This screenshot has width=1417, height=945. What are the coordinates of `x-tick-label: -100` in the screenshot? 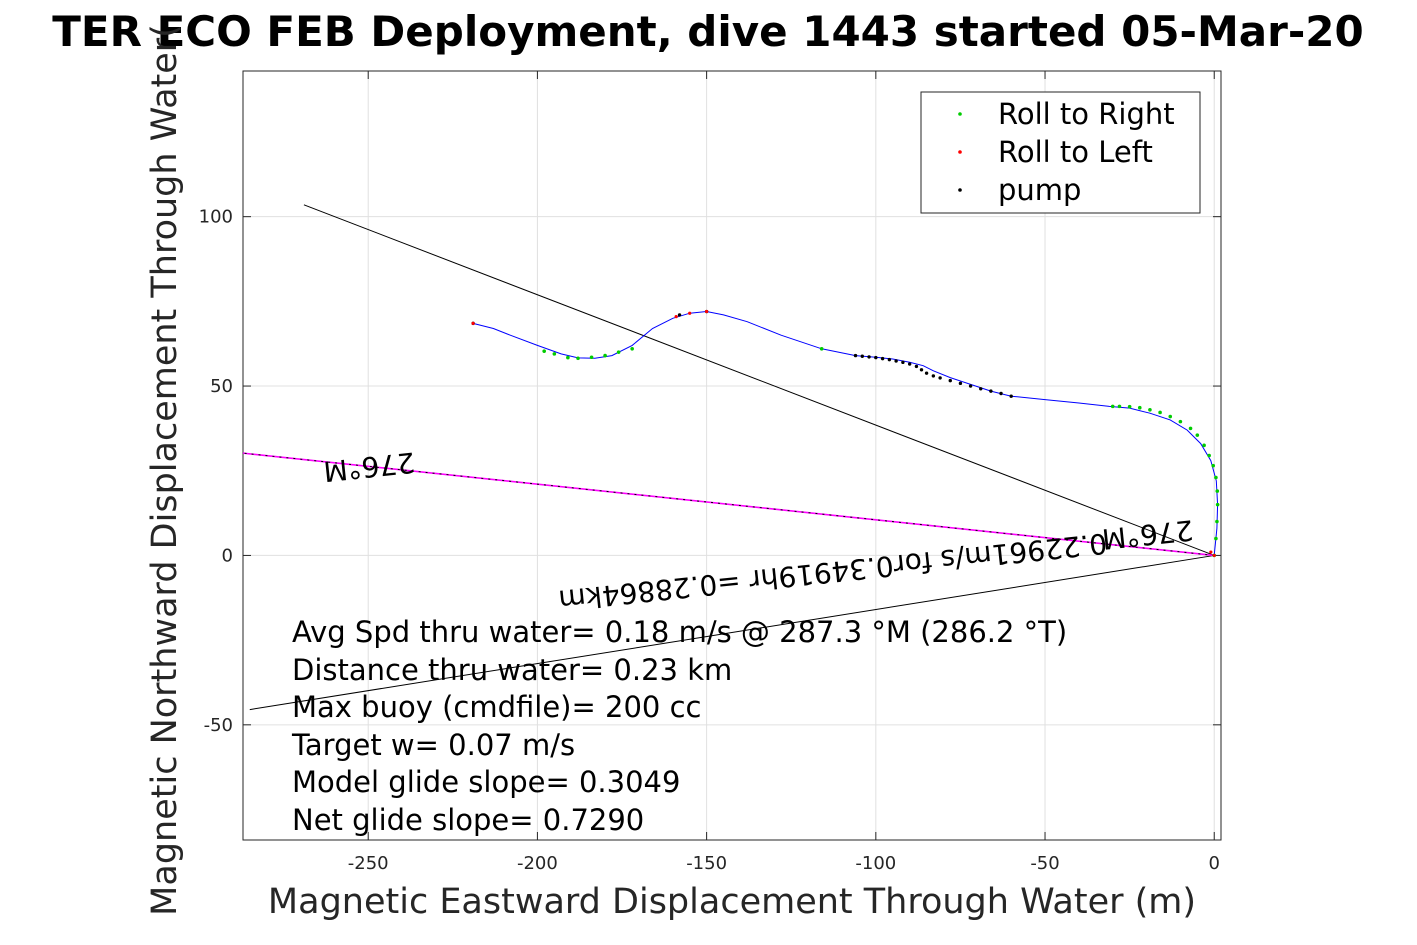 It's located at (875, 863).